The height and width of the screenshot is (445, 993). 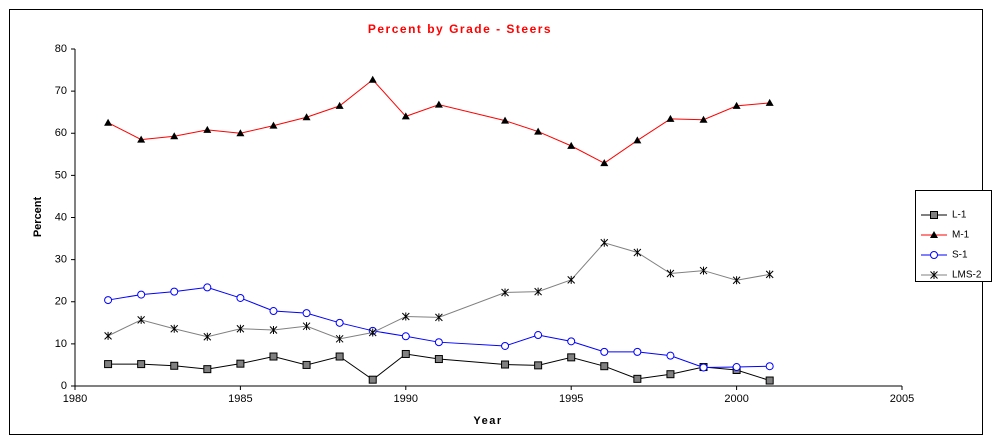 What do you see at coordinates (61, 302) in the screenshot?
I see `y-tick-label: 20` at bounding box center [61, 302].